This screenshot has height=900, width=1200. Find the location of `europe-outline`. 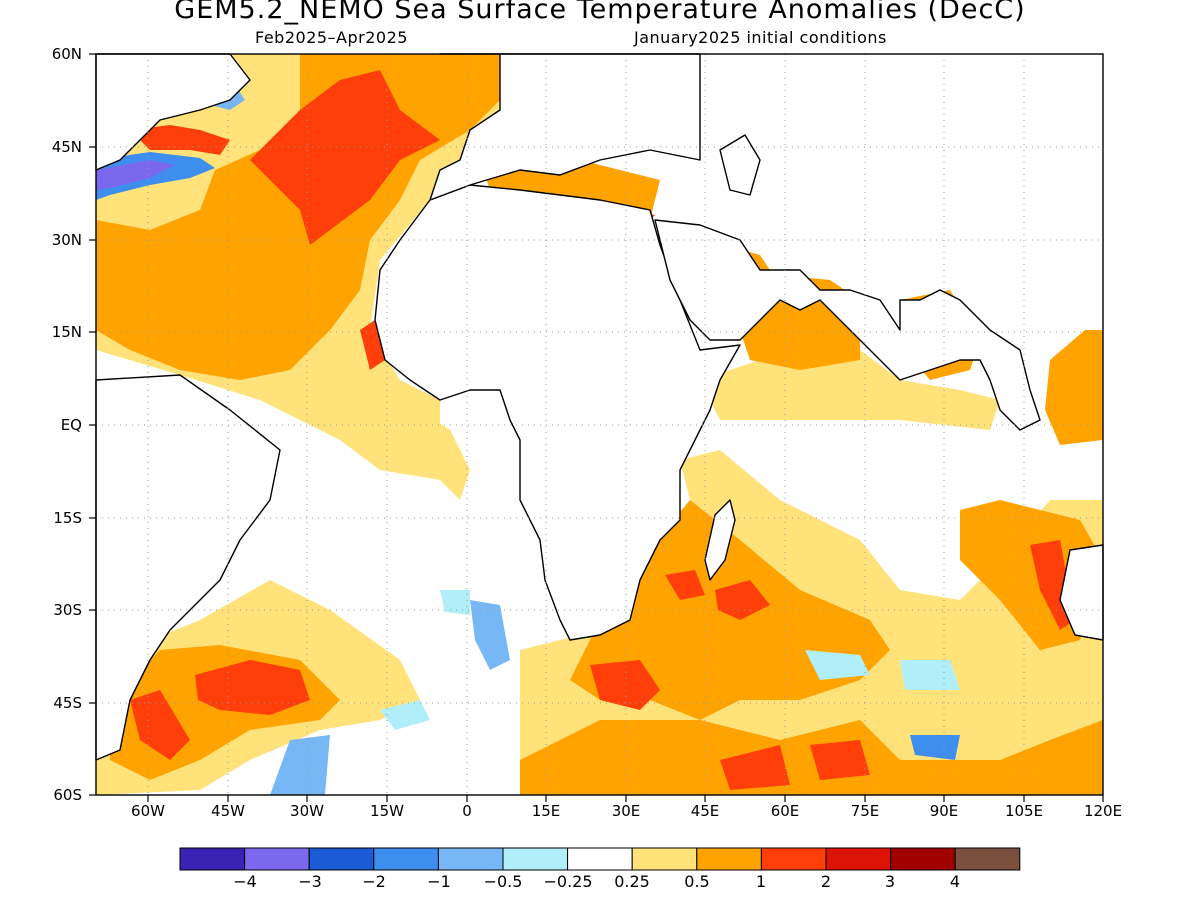

europe-outline is located at coordinates (565, 127).